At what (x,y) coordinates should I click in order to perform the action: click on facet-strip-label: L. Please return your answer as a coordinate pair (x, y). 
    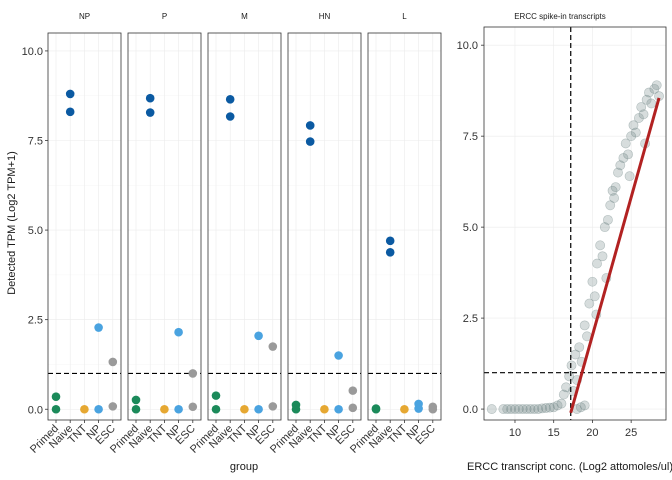
    Looking at the image, I should click on (404, 16).